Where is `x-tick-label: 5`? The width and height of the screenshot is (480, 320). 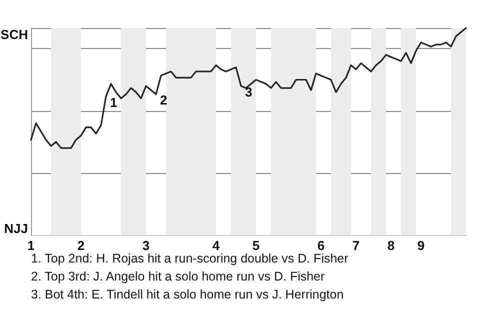 x-tick-label: 5 is located at coordinates (256, 245).